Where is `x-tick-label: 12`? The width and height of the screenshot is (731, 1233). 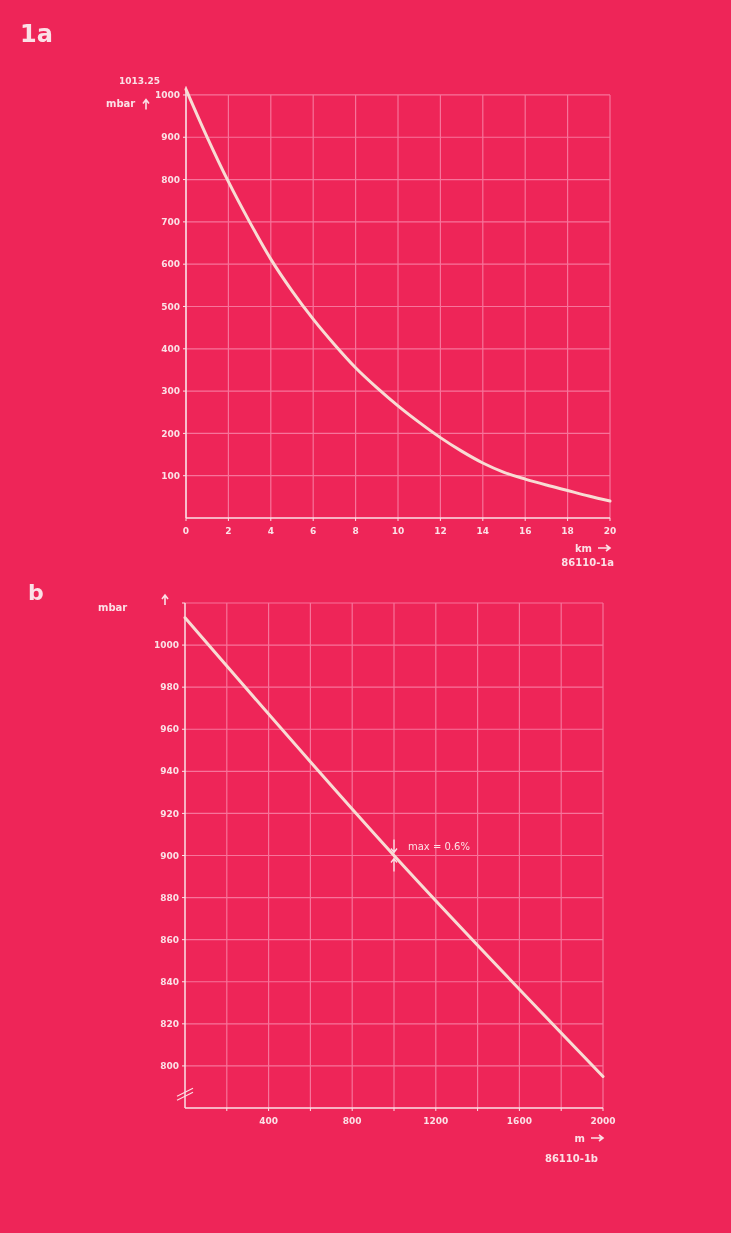
x-tick-label: 12 is located at coordinates (440, 531).